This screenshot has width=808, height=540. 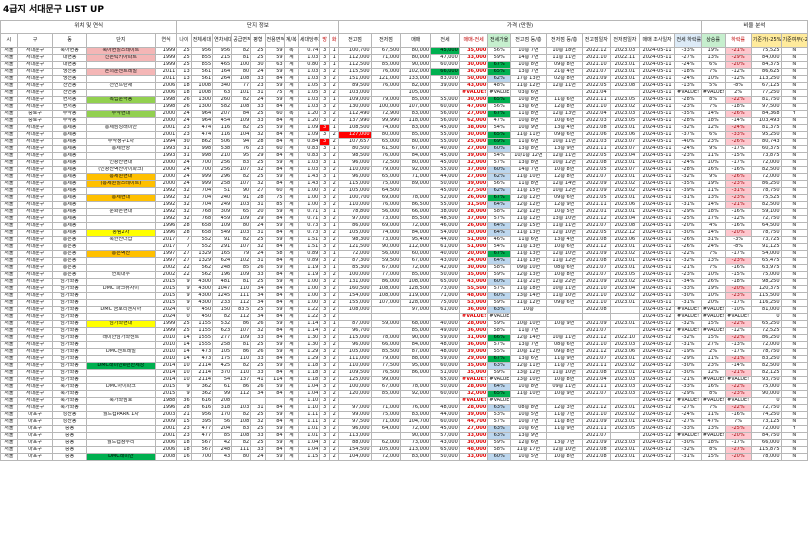 What do you see at coordinates (184, 170) in the screenshot?
I see `cell-5: 24` at bounding box center [184, 170].